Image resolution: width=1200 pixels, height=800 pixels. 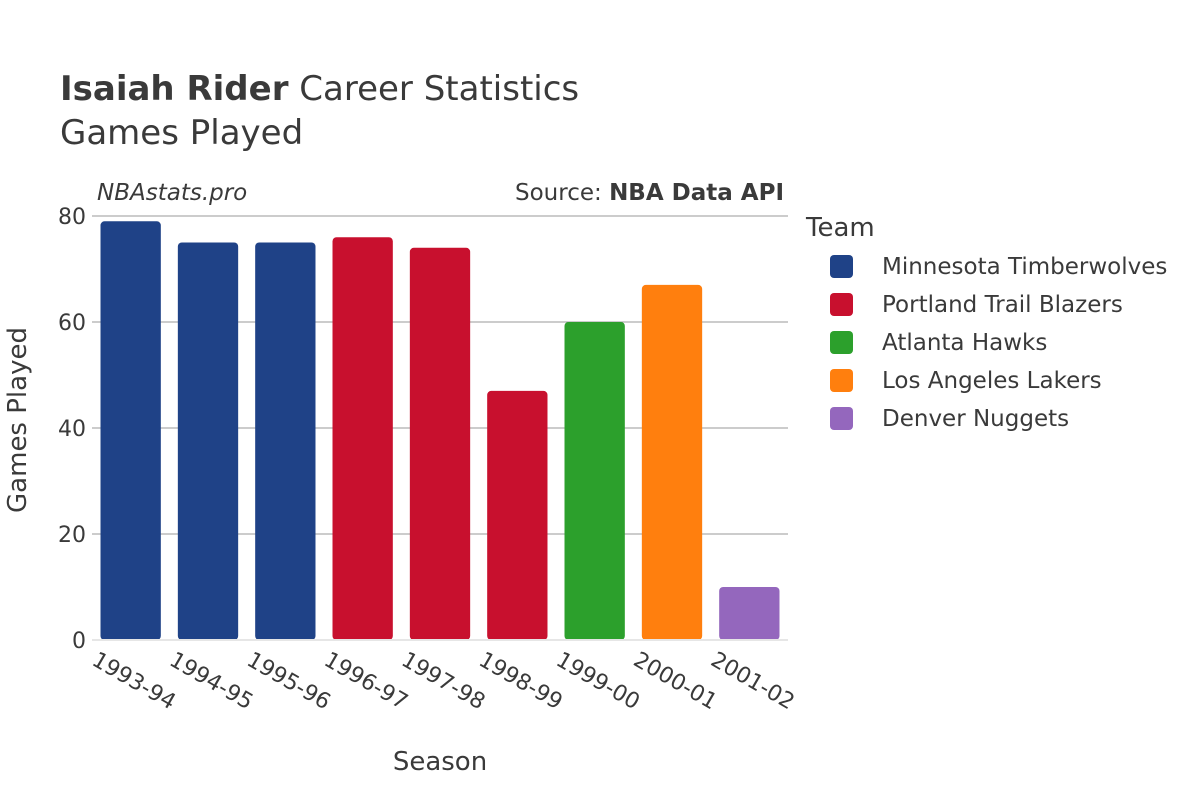 What do you see at coordinates (79, 641) in the screenshot?
I see `y-tick-label: 0` at bounding box center [79, 641].